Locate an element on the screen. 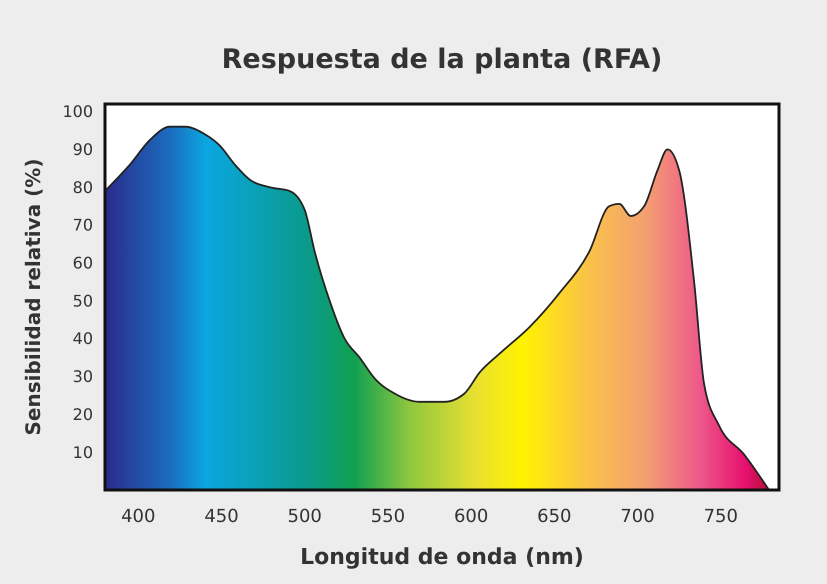  x-tick-label: 750 is located at coordinates (721, 516).